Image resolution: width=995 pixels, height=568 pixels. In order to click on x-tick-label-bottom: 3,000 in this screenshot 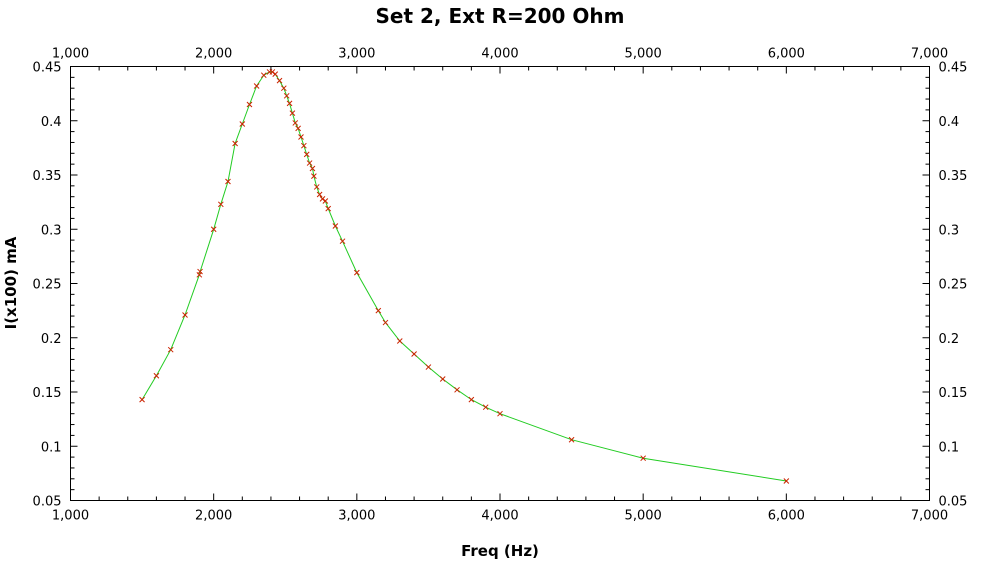, I will do `click(356, 516)`.